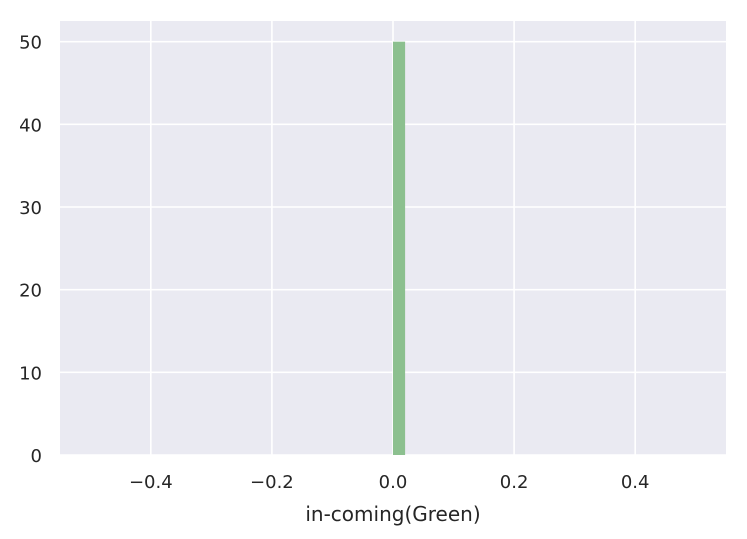  What do you see at coordinates (514, 482) in the screenshot?
I see `x-tick-label: 0.2` at bounding box center [514, 482].